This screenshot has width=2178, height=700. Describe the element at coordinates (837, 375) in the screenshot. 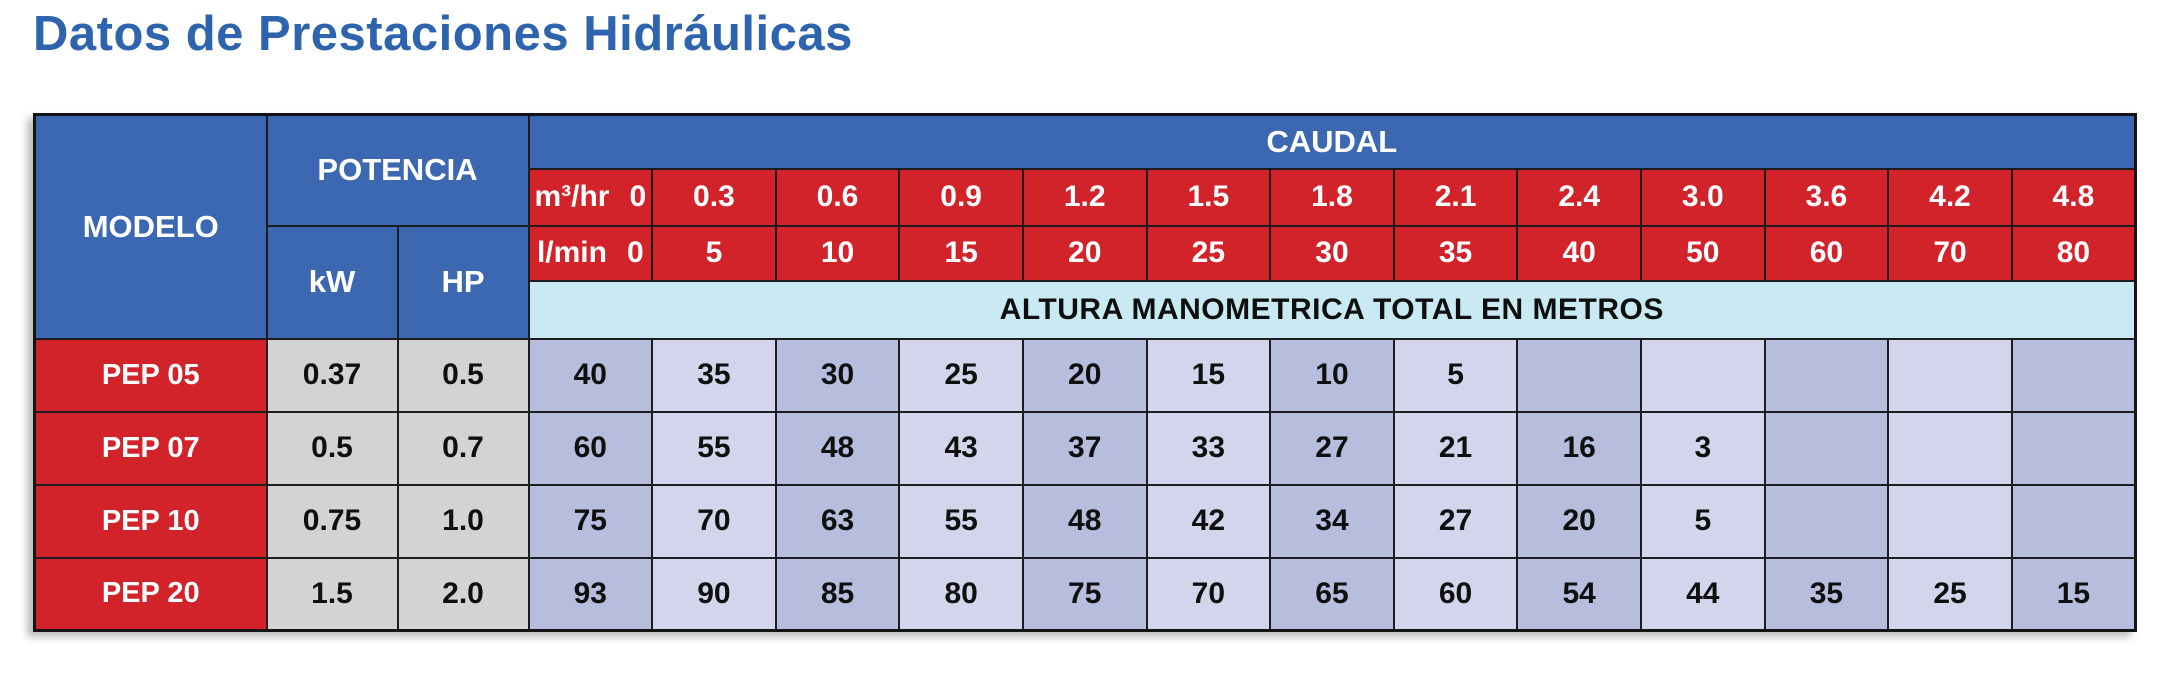

I see `head-cell: 30` at that location.